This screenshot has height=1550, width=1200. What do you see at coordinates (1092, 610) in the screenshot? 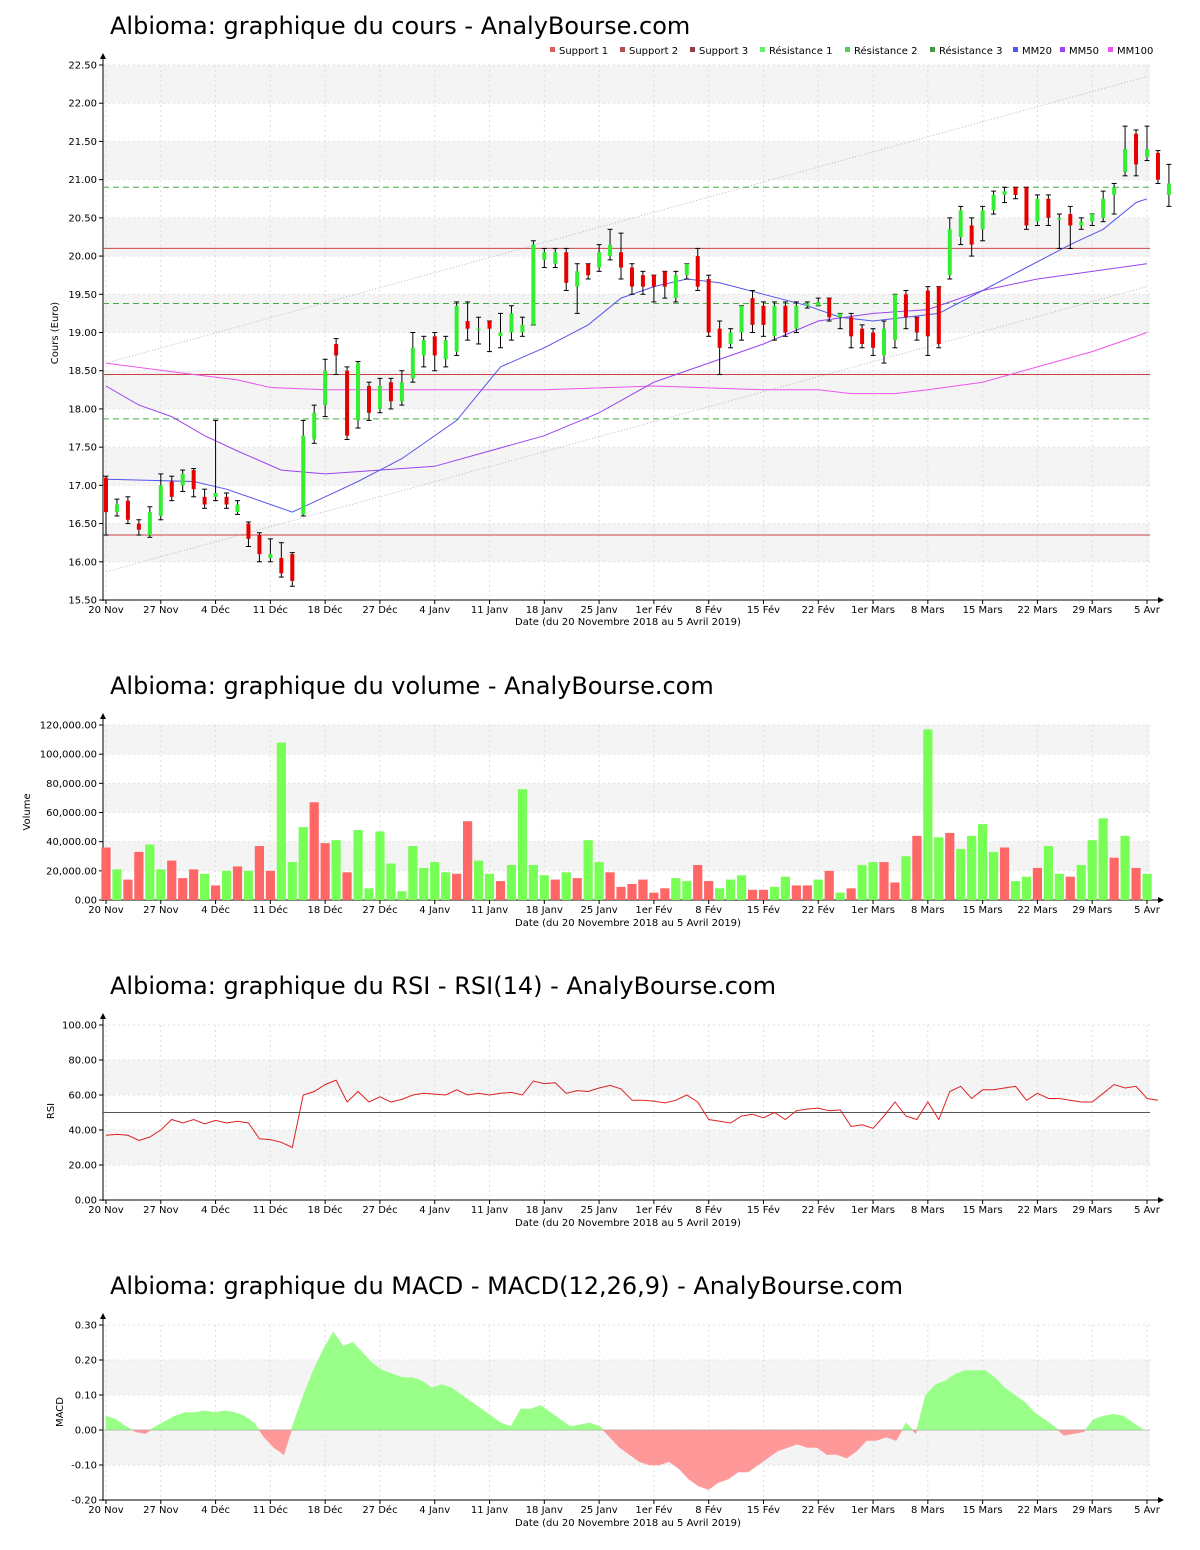
I see `price-xtick-label: 29 Mars` at bounding box center [1092, 610].